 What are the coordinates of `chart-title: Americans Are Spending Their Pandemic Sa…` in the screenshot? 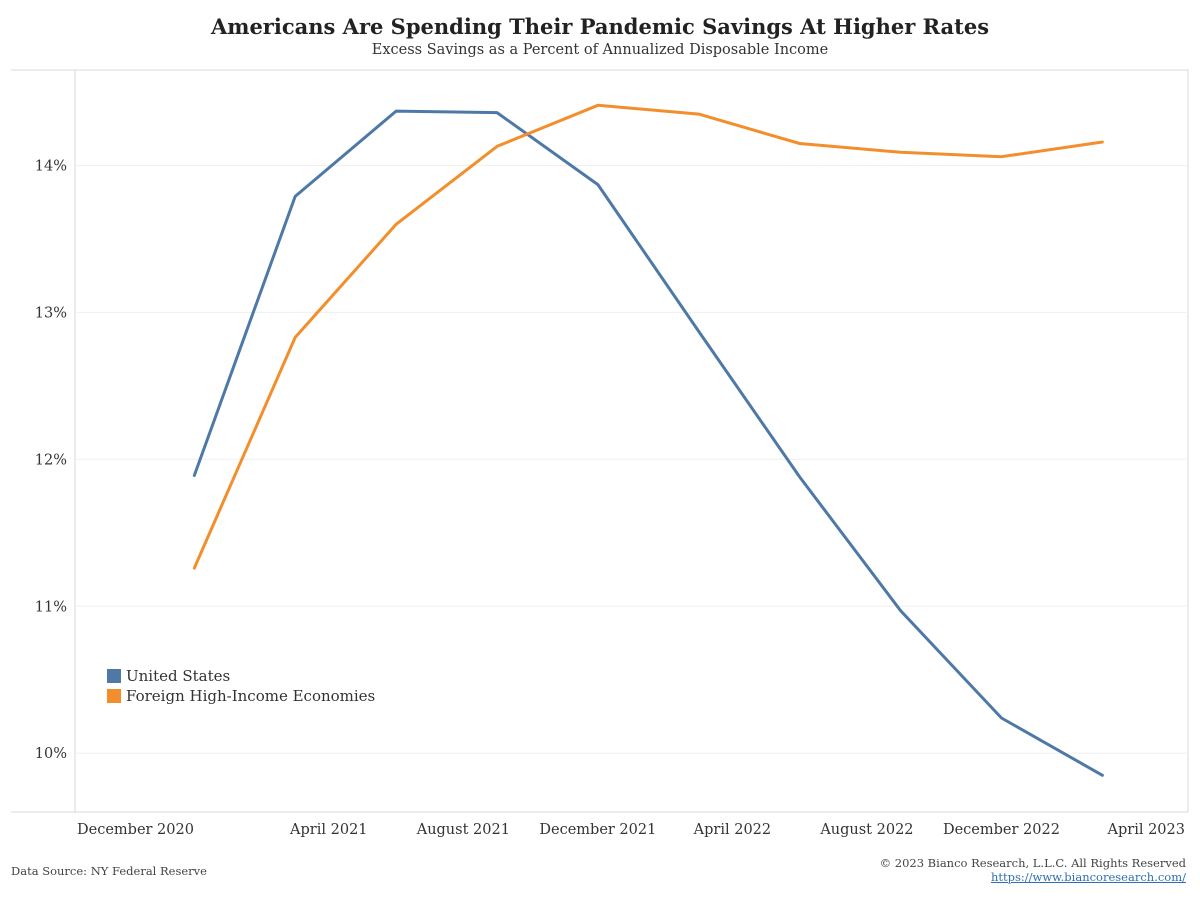 It's located at (600, 26).